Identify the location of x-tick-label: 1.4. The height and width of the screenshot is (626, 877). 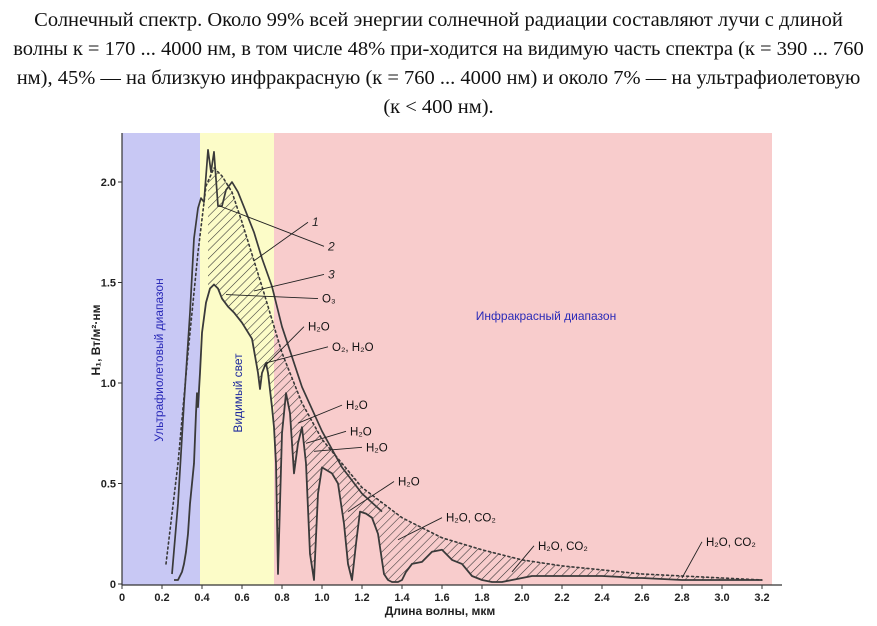
(402, 598).